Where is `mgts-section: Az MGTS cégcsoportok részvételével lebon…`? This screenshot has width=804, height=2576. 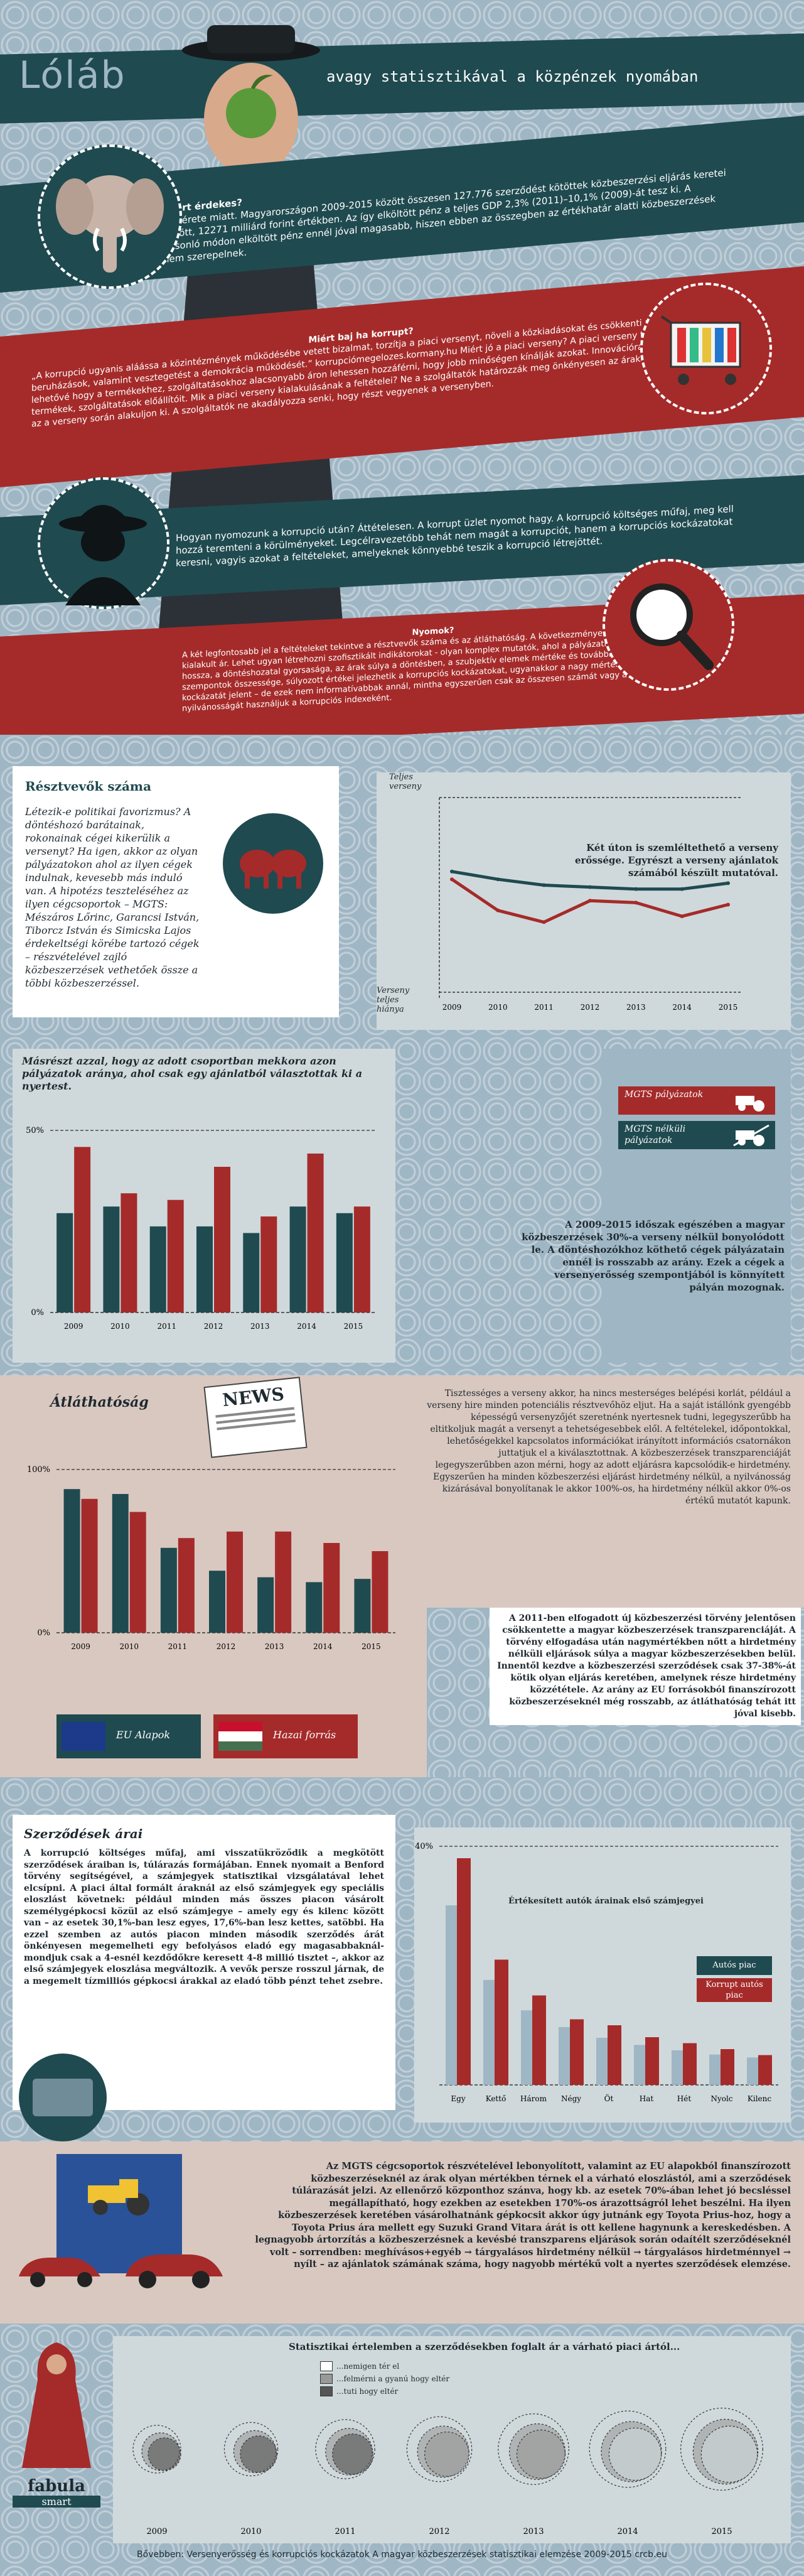
mgts-section: Az MGTS cégcsoportok részvételével lebon… is located at coordinates (402, 2232).